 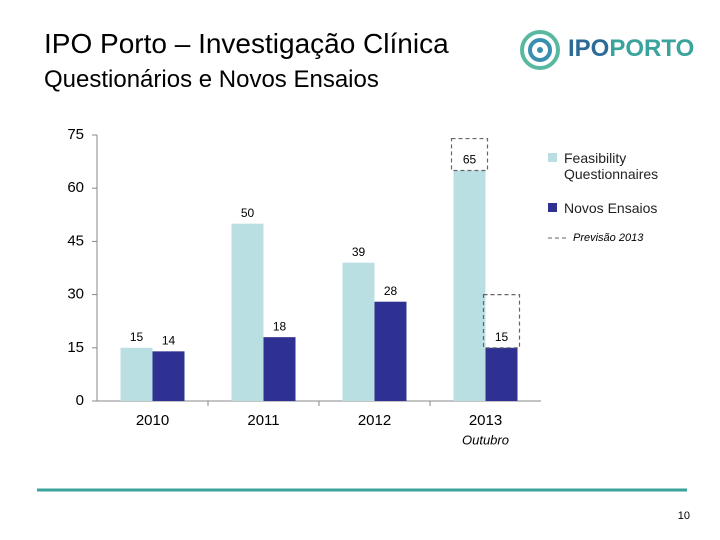 I want to click on value-label: 65, so click(x=470, y=160).